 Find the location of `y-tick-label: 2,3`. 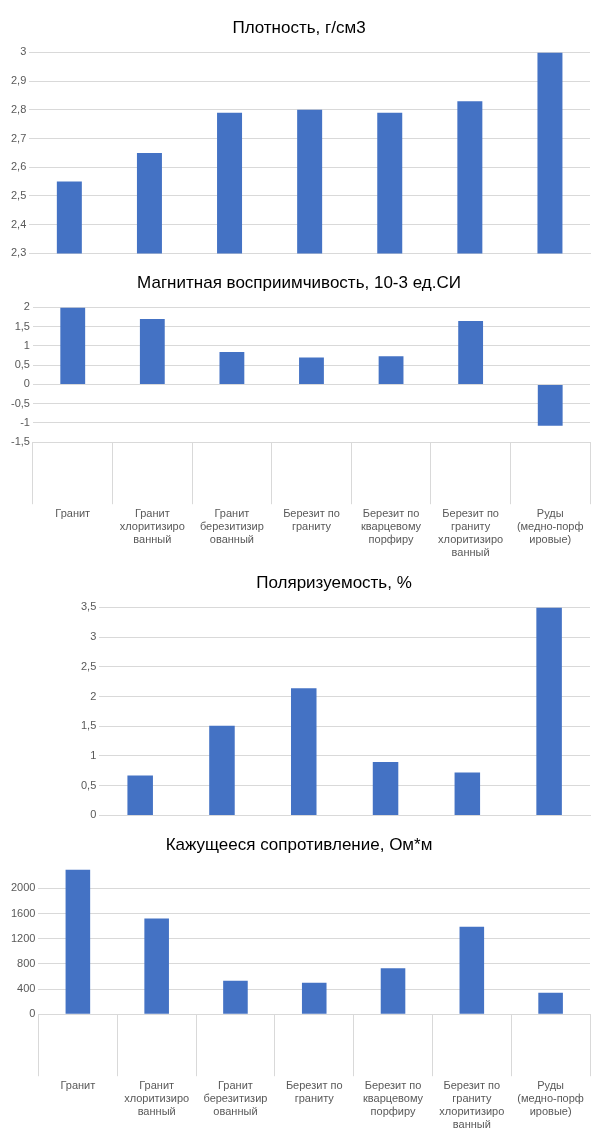

y-tick-label: 2,3 is located at coordinates (18, 252).